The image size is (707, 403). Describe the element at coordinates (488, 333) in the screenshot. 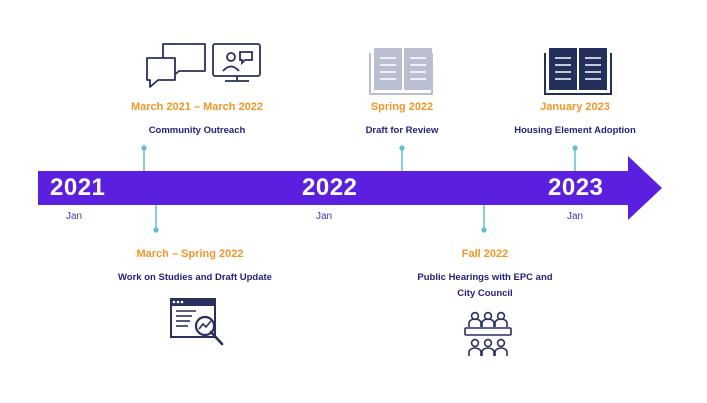

I see `meeting-table-icon` at that location.